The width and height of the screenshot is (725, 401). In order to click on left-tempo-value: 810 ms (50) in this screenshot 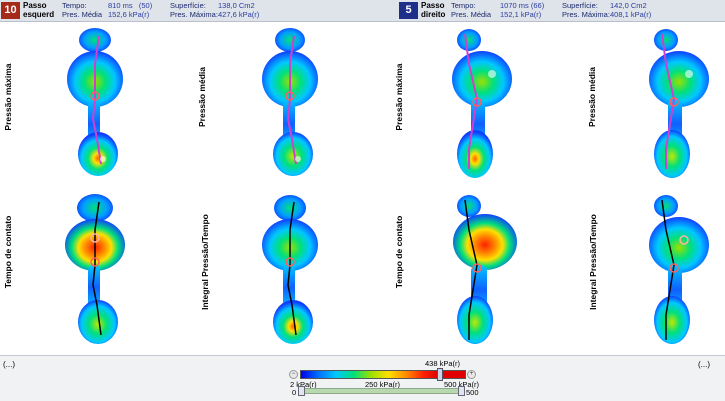, I will do `click(130, 5)`.